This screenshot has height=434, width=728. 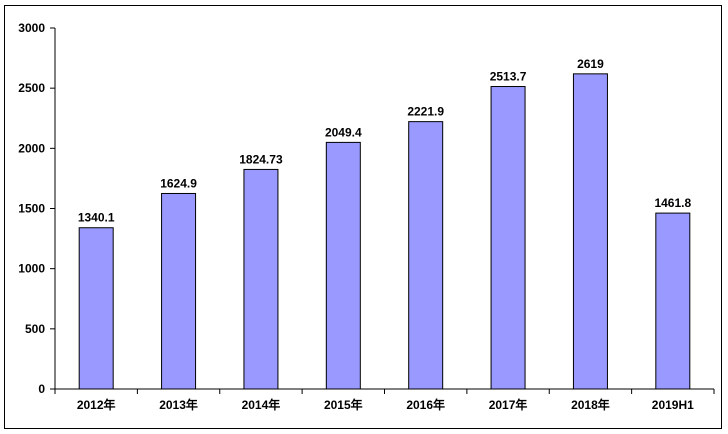 I want to click on y-tick-label: 2000, so click(x=31, y=148).